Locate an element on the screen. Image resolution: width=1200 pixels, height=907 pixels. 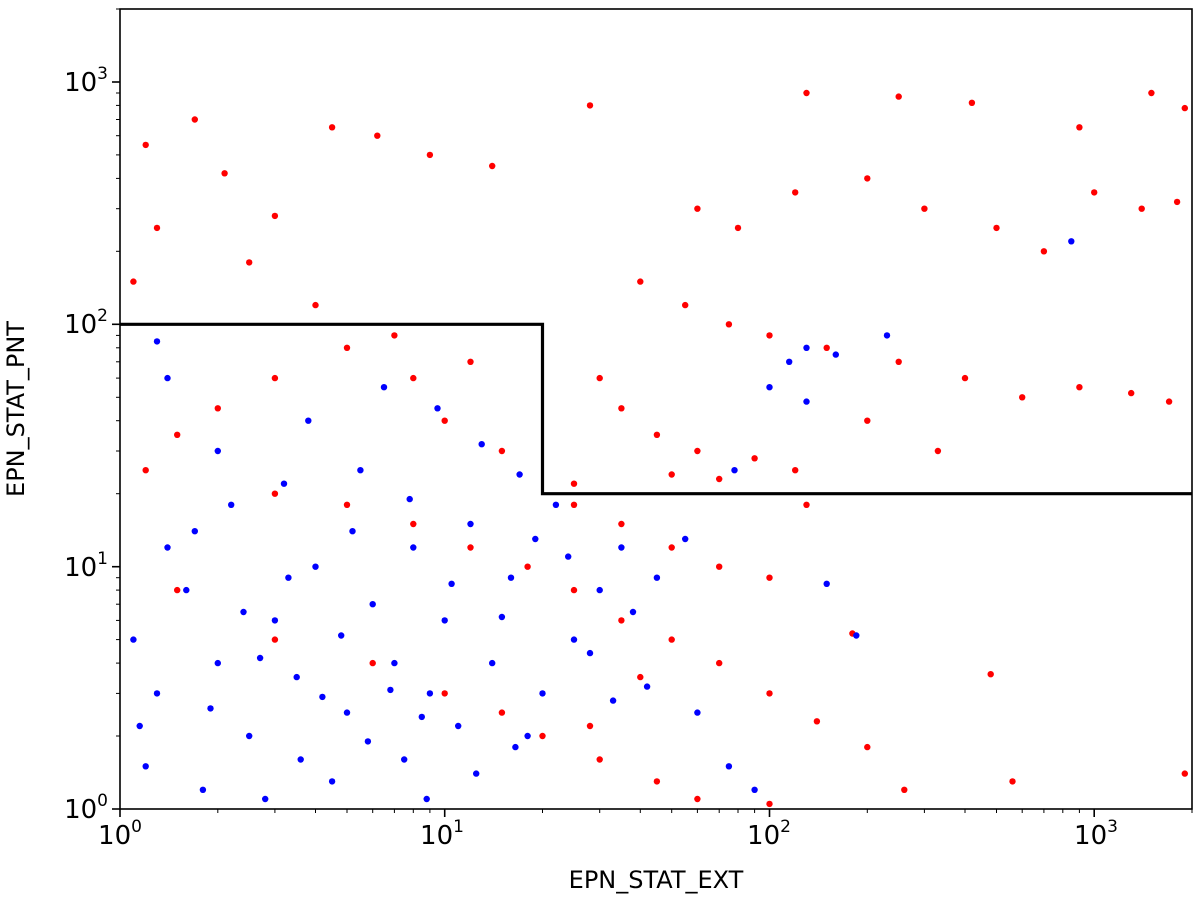
y-tick-labels: 10⁰ 10¹ 10² 10³ is located at coordinates (86, 444).